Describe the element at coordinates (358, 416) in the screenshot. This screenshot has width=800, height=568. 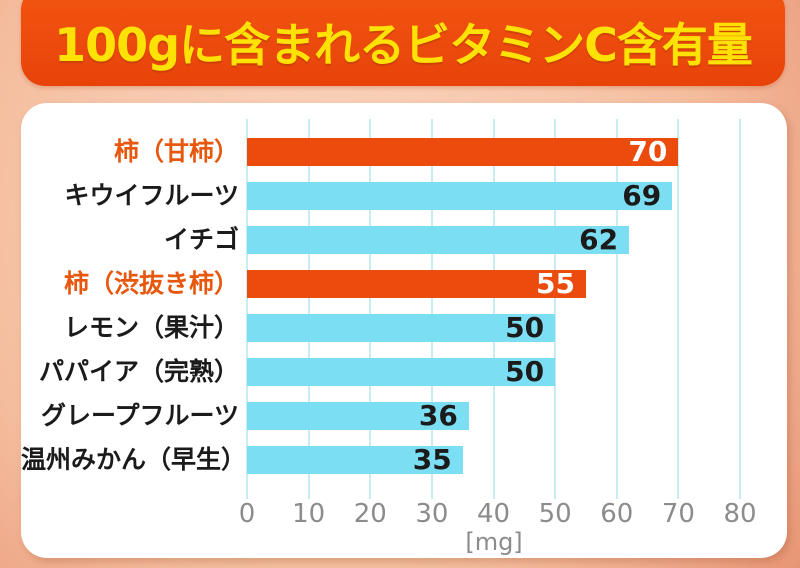
I see `bar: 36` at that location.